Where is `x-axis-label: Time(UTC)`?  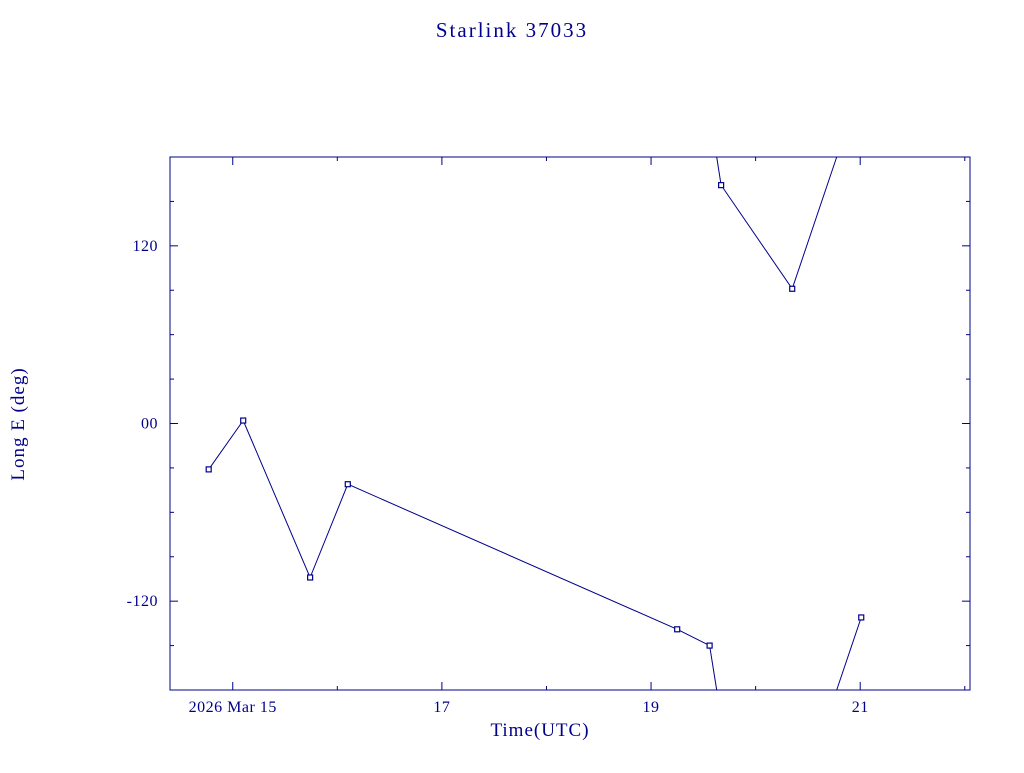
x-axis-label: Time(UTC) is located at coordinates (539, 730).